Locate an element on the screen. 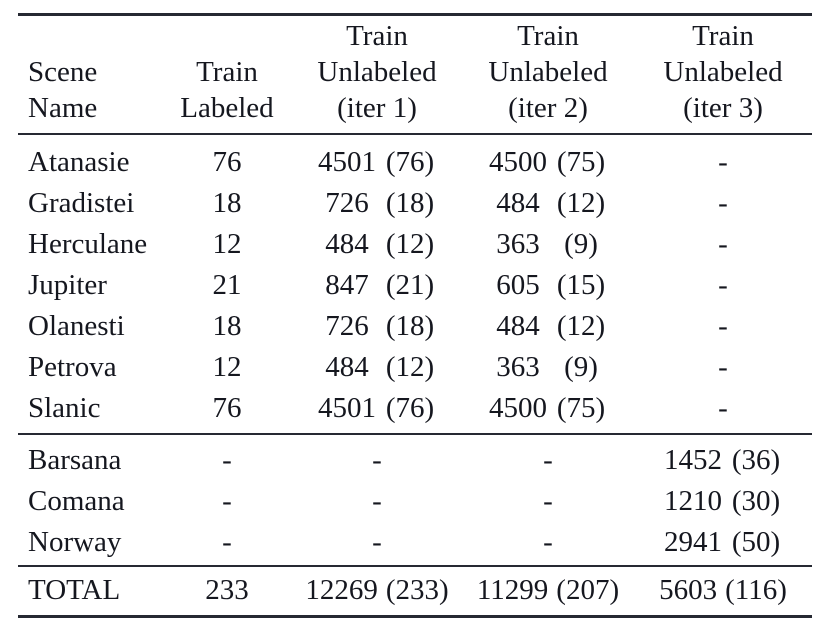 The height and width of the screenshot is (640, 822). iter2-cell: 605 (15) is located at coordinates (548, 285).